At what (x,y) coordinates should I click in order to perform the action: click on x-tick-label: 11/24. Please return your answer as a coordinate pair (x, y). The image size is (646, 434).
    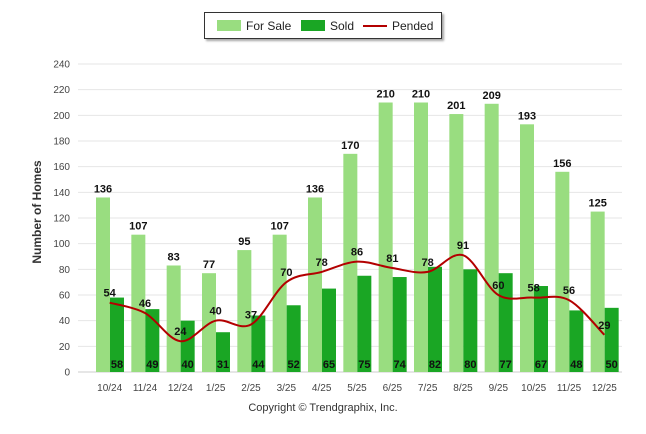
    Looking at the image, I should click on (145, 388).